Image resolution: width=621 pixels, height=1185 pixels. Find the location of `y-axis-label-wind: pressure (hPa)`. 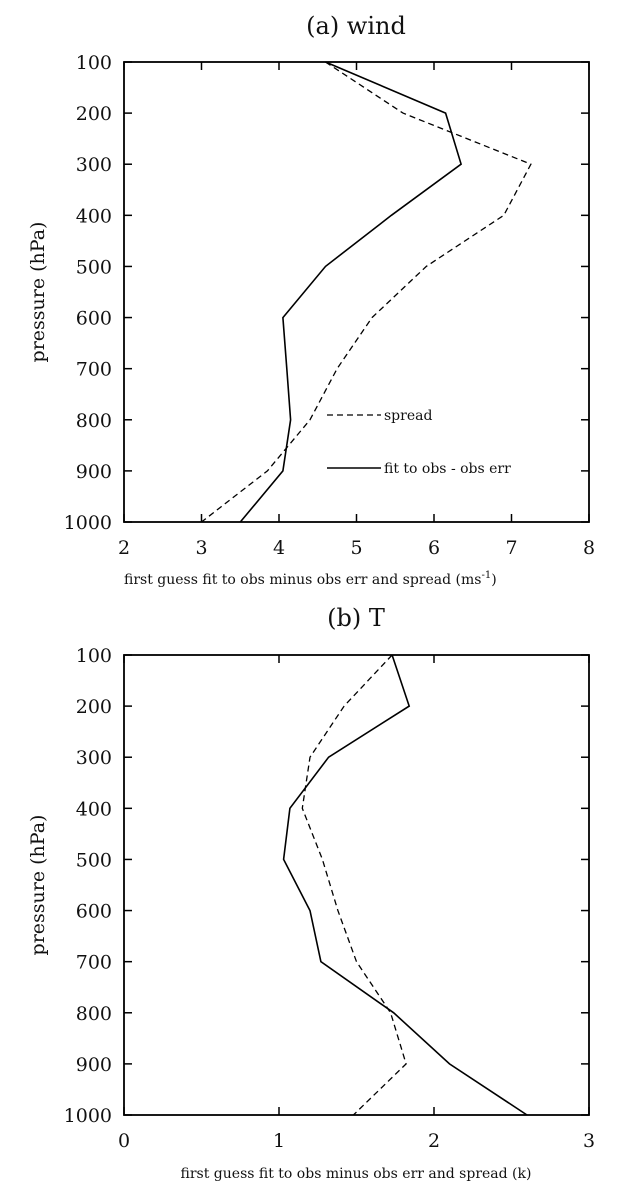

y-axis-label-wind: pressure (hPa) is located at coordinates (38, 292).